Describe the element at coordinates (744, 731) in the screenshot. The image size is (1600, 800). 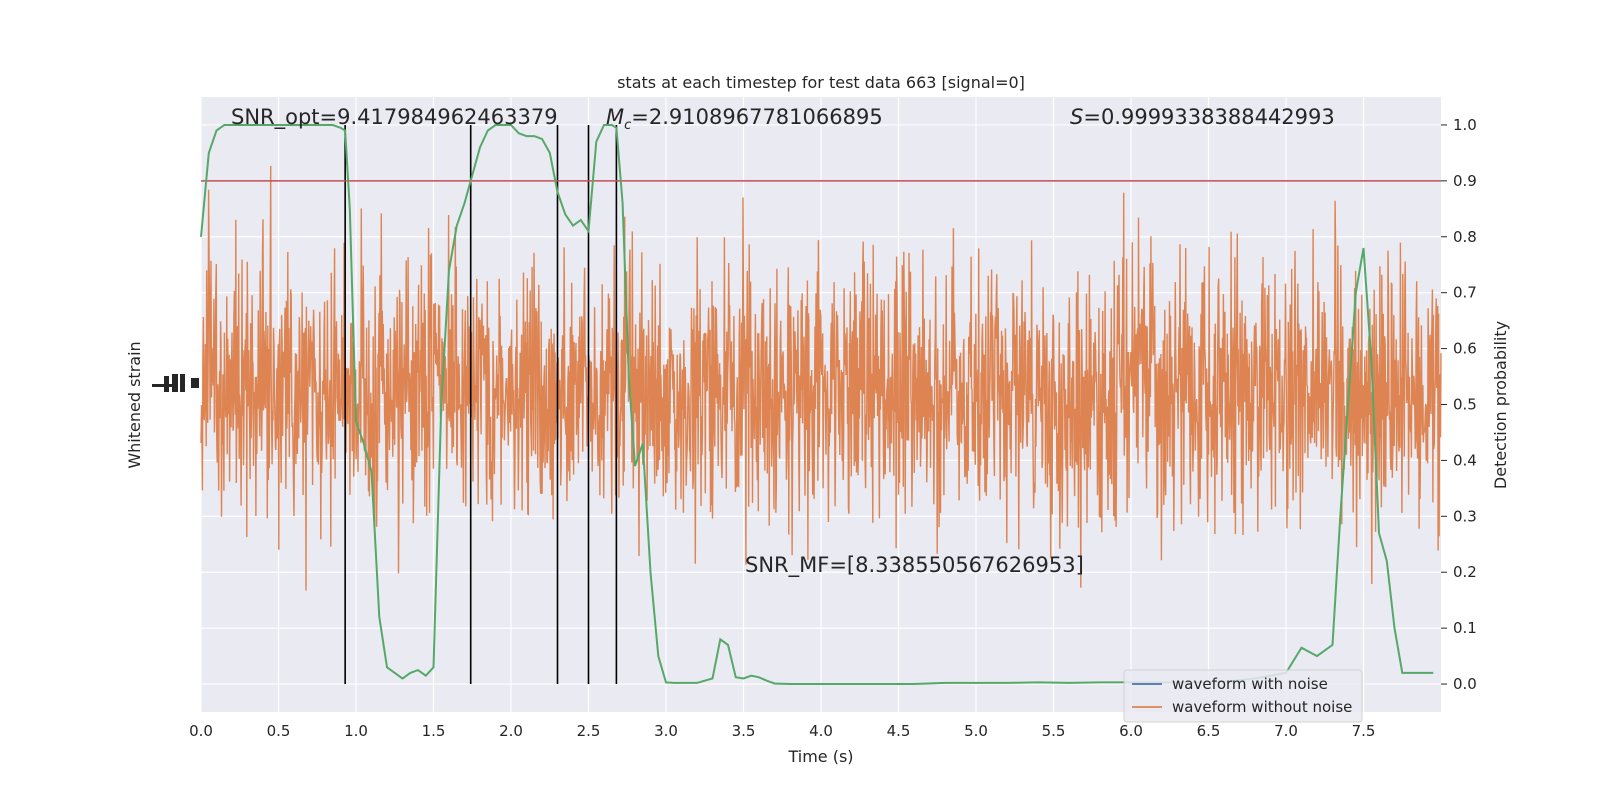
I see `x-tick-label: 3.5` at that location.